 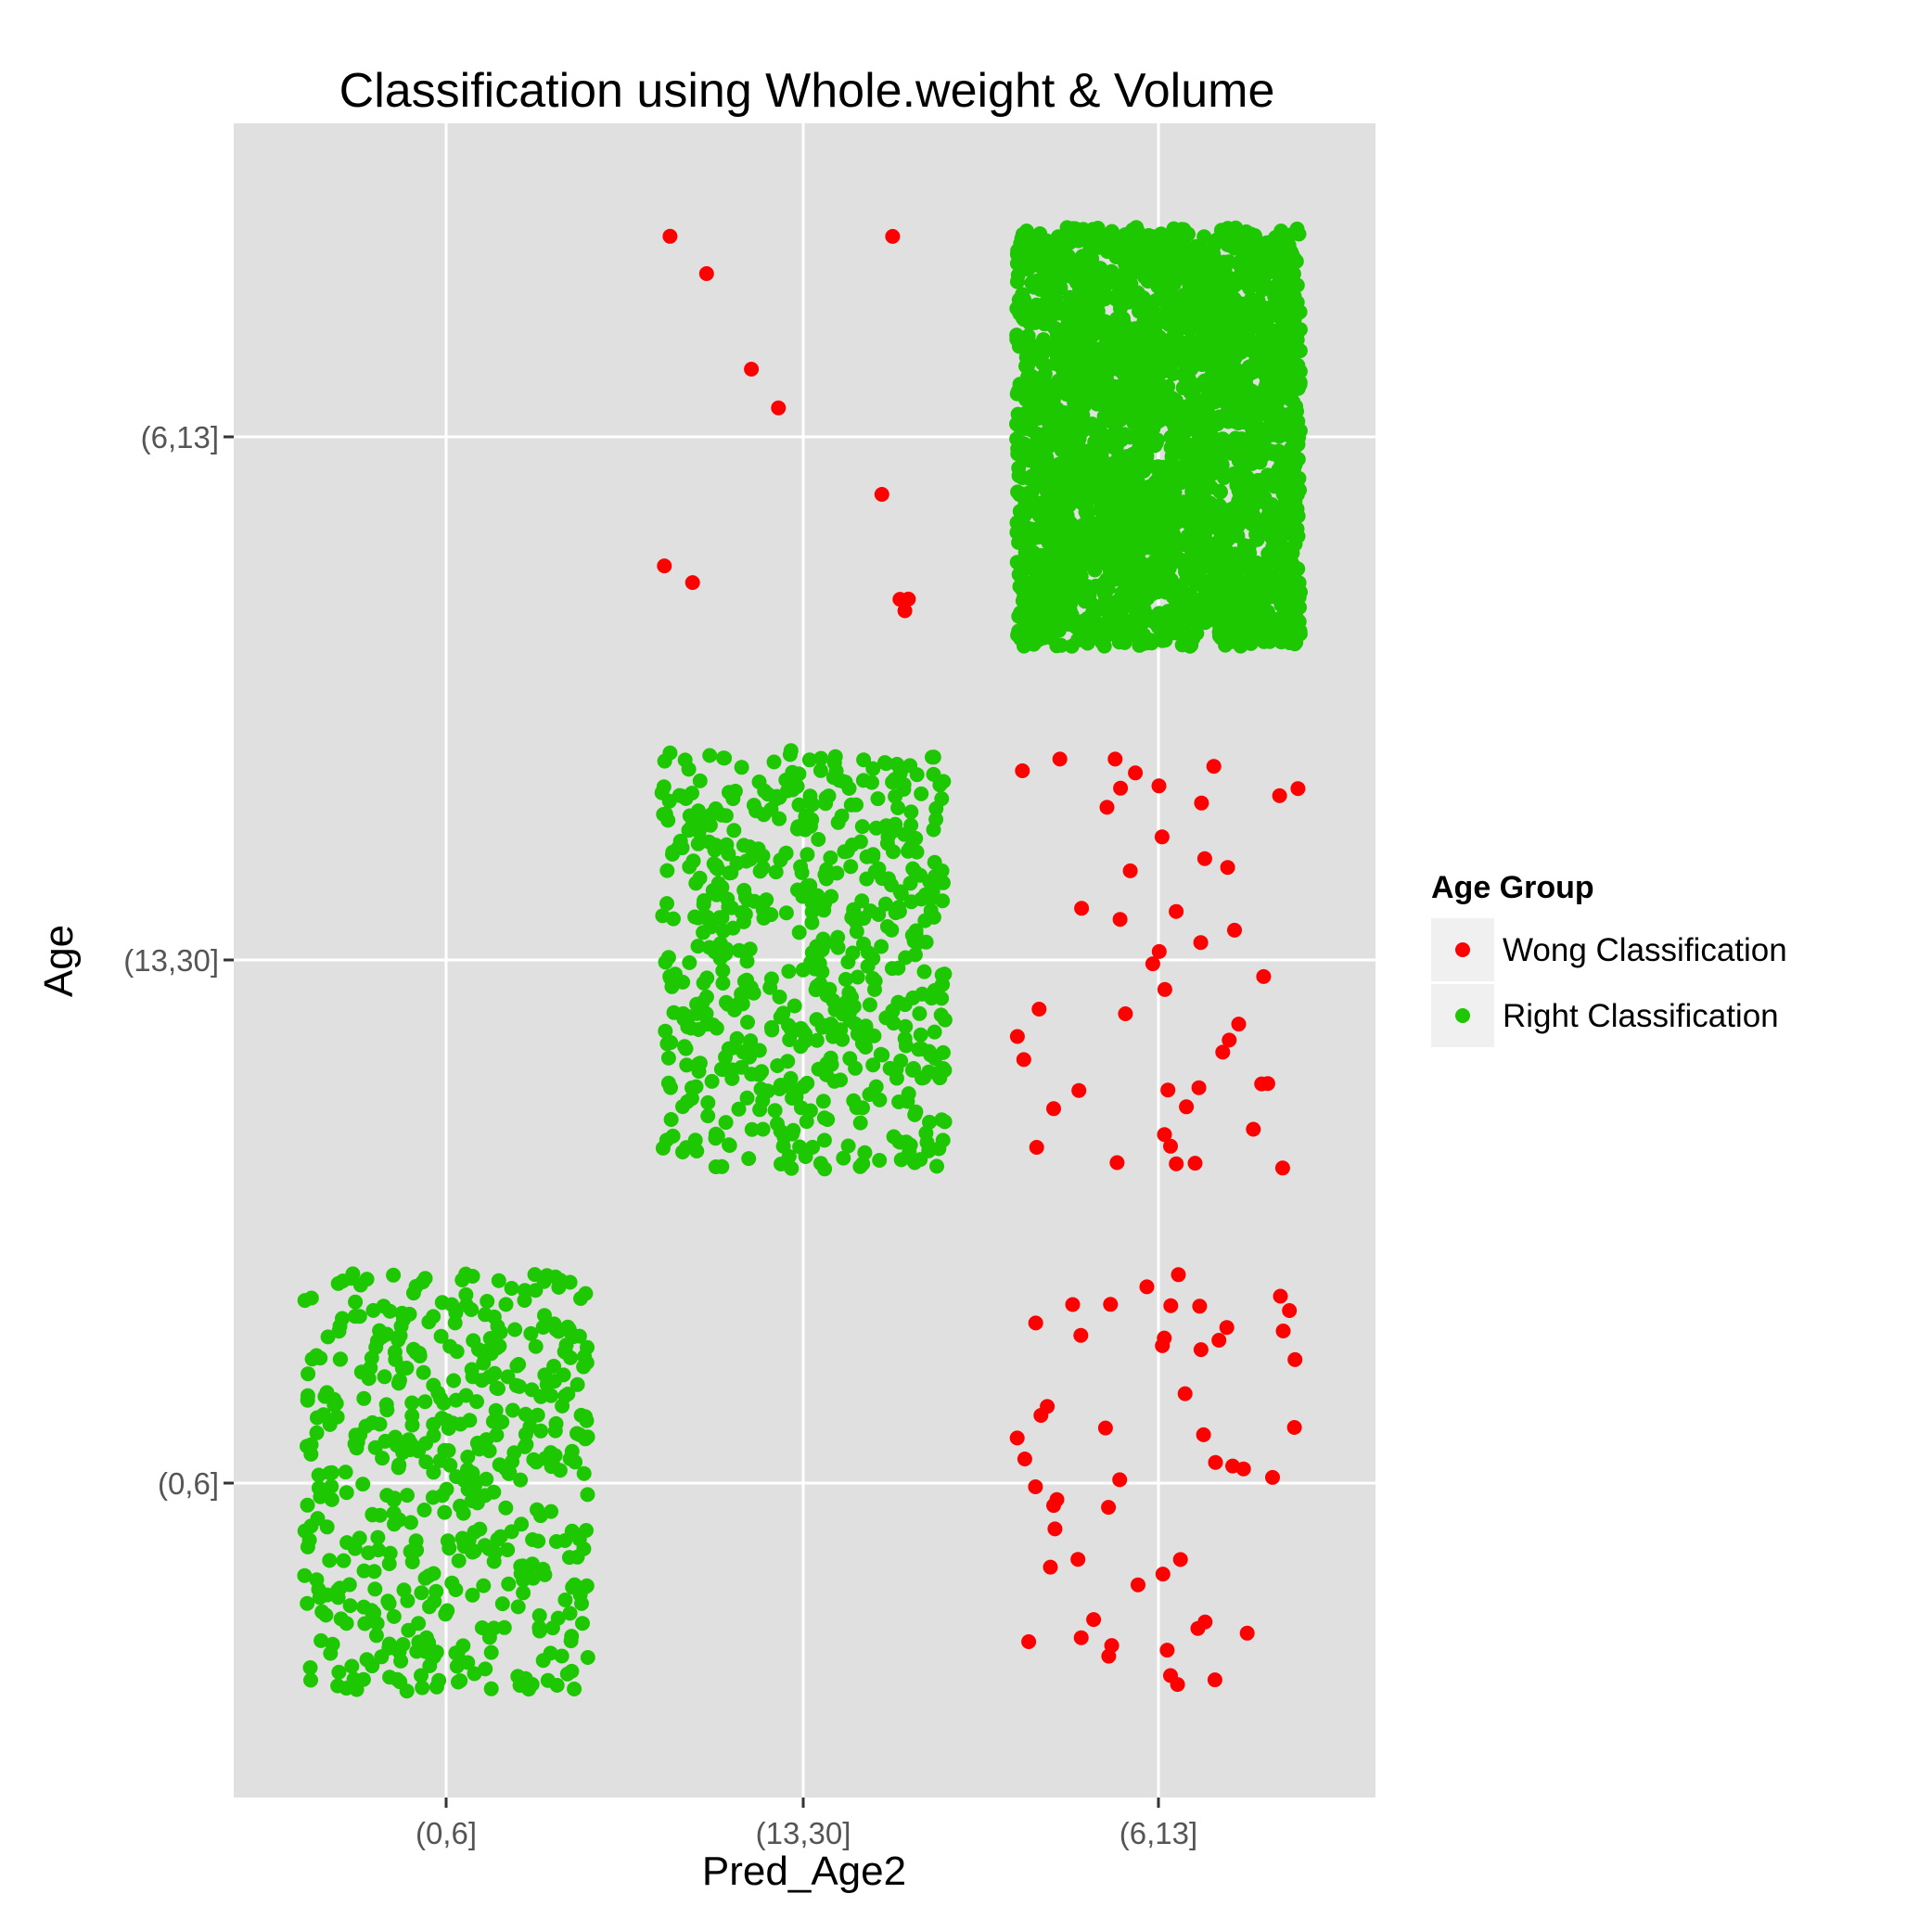 I want to click on x-tick-label: (6,13], so click(x=1158, y=1833).